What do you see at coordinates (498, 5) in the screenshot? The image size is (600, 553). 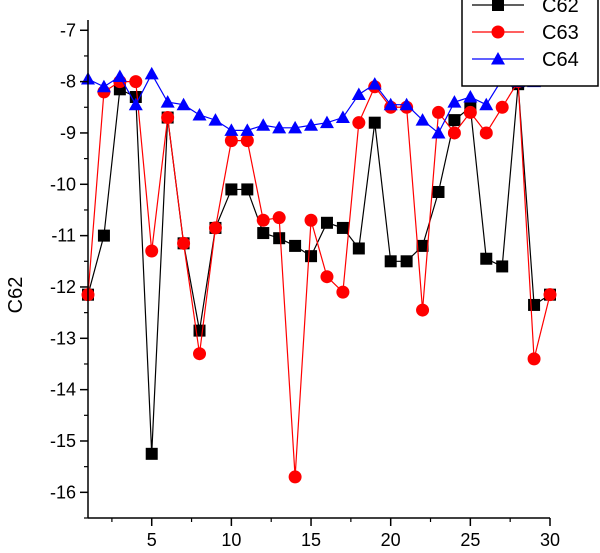 I see `legend-marker-C62` at bounding box center [498, 5].